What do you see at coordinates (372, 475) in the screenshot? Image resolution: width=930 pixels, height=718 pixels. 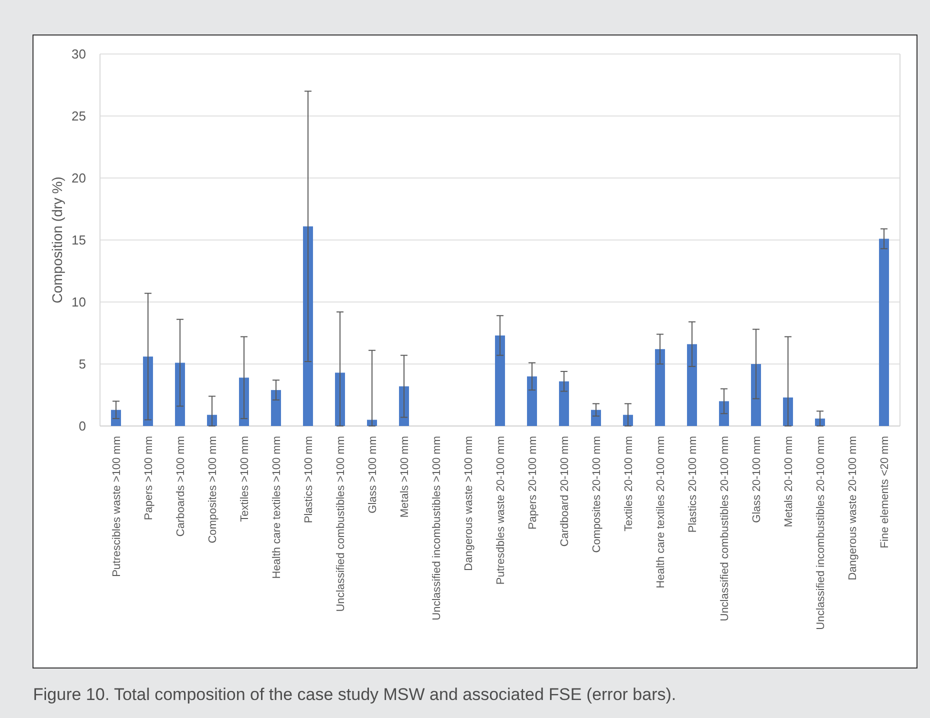 I see `x-tick-label: Glass >100 mm` at bounding box center [372, 475].